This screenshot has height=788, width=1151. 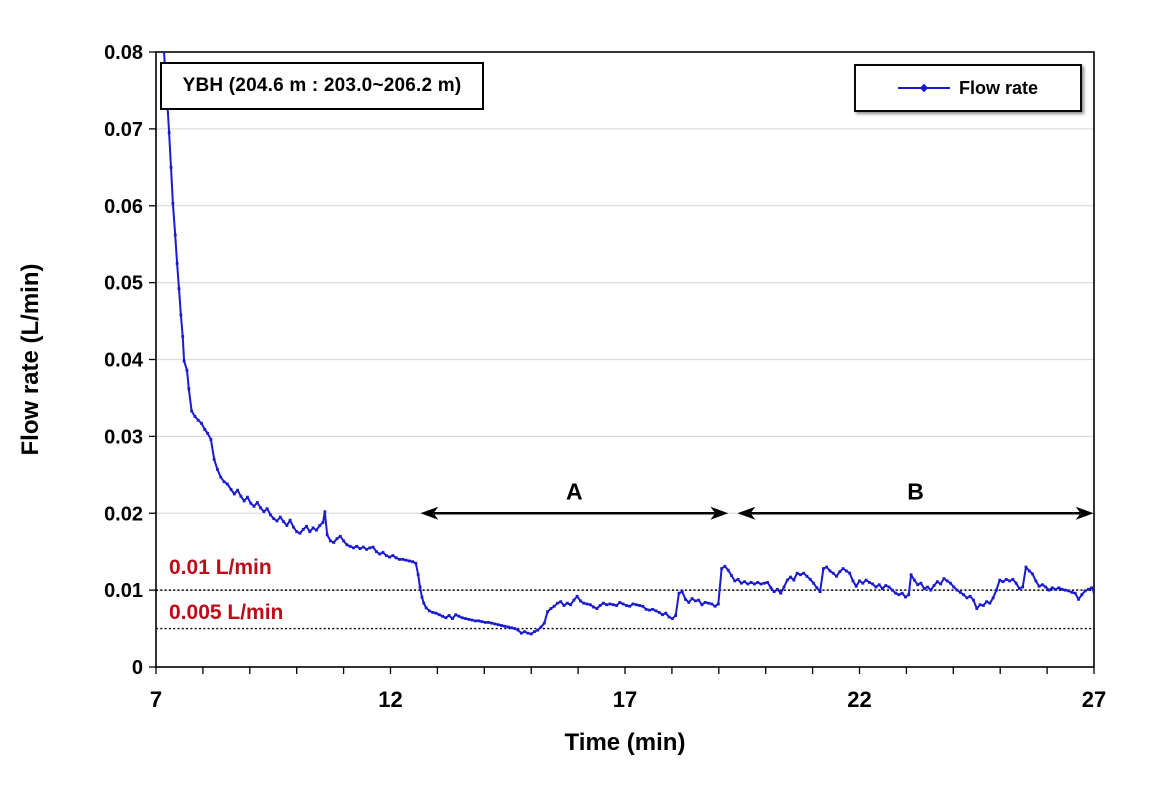 I want to click on chart-title: YBH (204.6 m : 203.0~206.2 m), so click(x=322, y=85).